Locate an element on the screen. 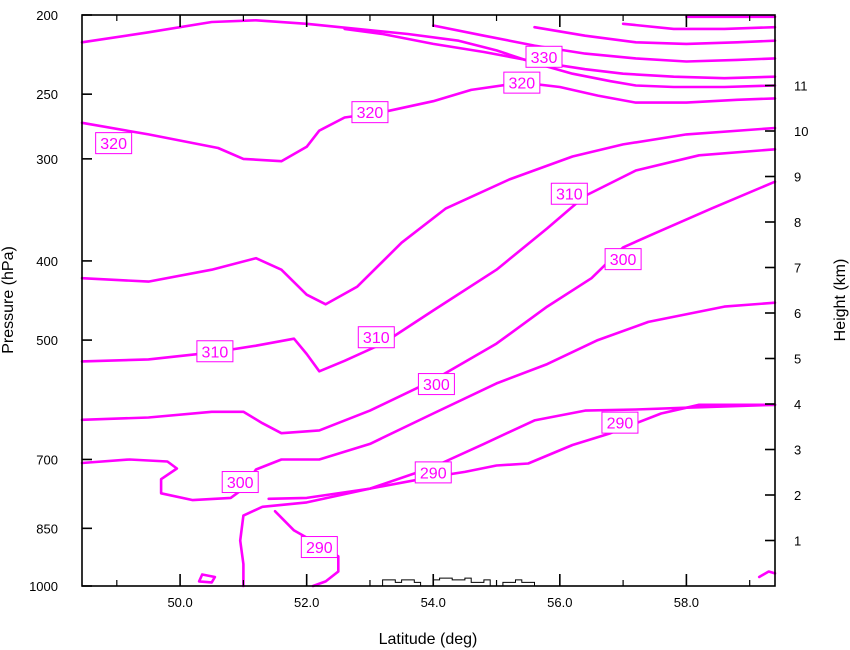  y2-tick-label: 11 is located at coordinates (801, 86).